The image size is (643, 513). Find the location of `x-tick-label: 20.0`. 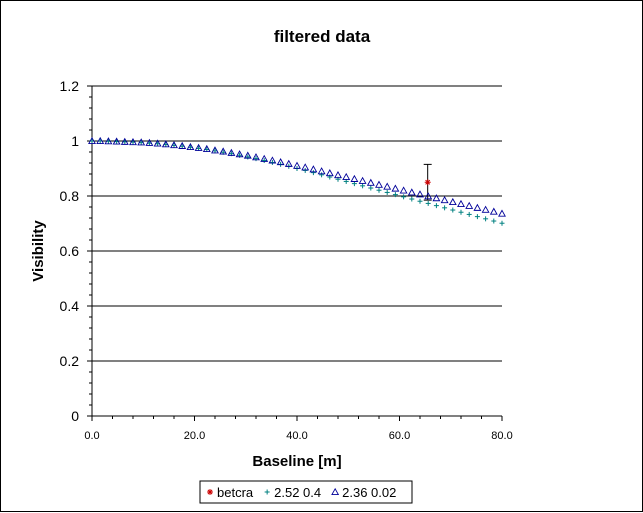

x-tick-label: 20.0 is located at coordinates (194, 436).